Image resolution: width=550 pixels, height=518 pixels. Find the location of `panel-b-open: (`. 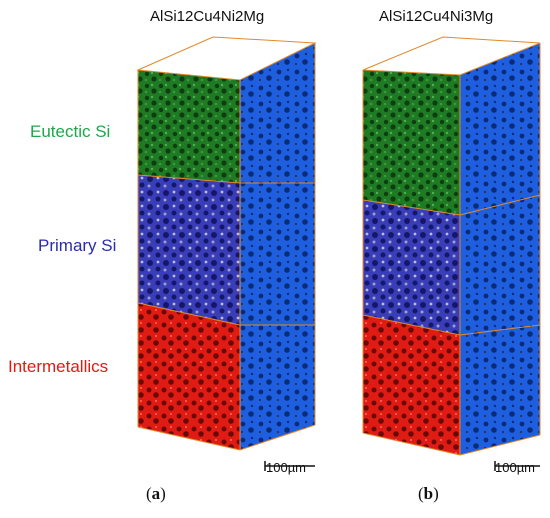

panel-b-open: ( is located at coordinates (421, 493).